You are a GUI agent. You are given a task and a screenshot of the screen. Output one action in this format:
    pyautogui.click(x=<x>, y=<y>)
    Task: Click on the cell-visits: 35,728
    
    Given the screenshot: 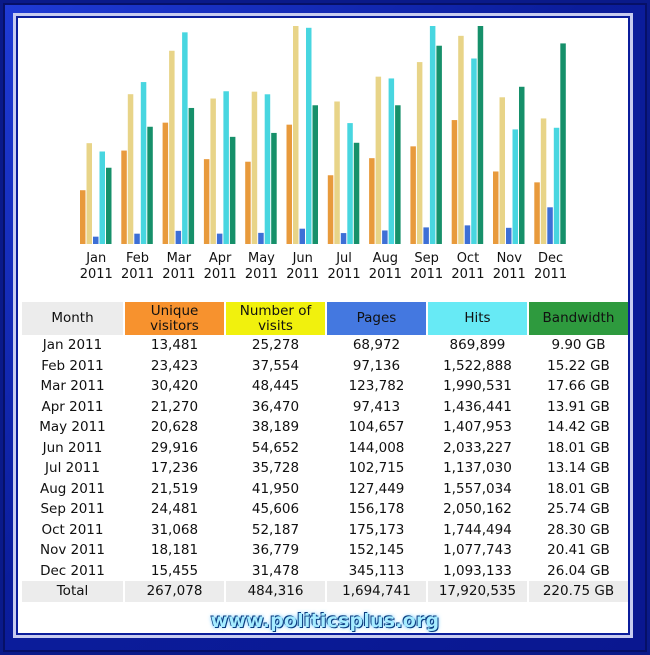 What is the action you would take?
    pyautogui.click(x=275, y=468)
    